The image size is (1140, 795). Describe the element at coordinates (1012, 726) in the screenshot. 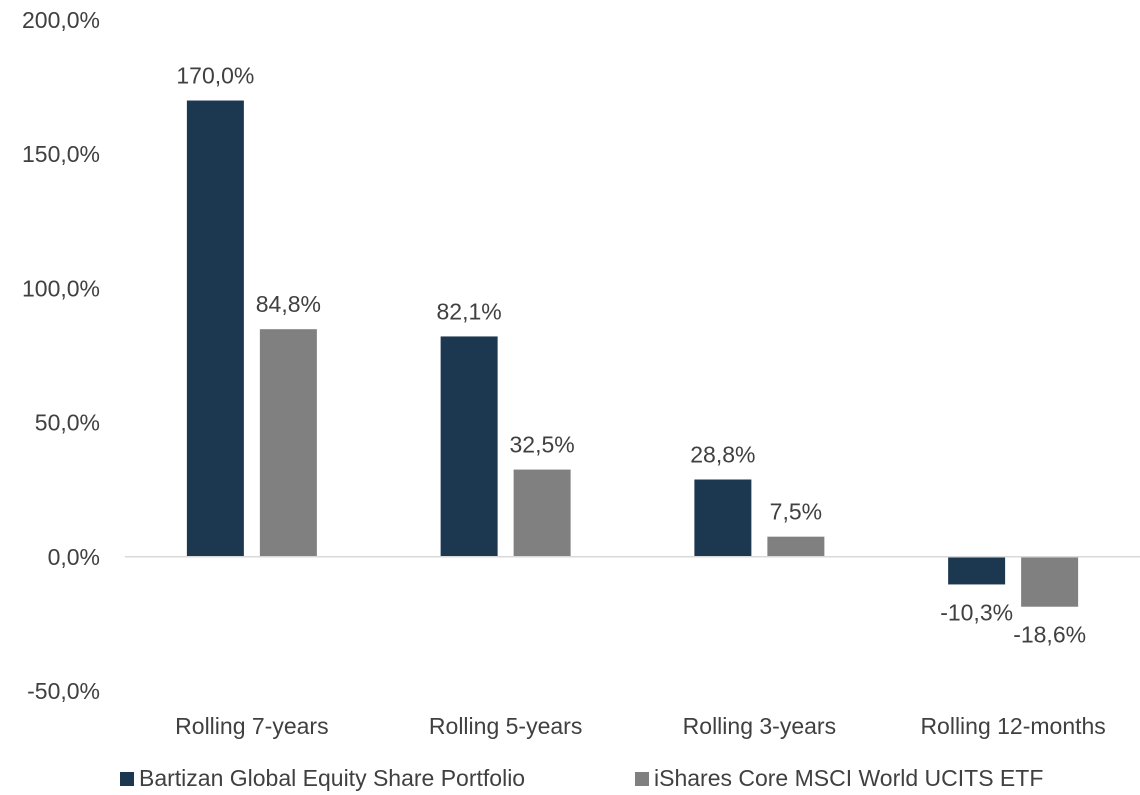

I see `x-tick-label: Rolling 12-months` at that location.